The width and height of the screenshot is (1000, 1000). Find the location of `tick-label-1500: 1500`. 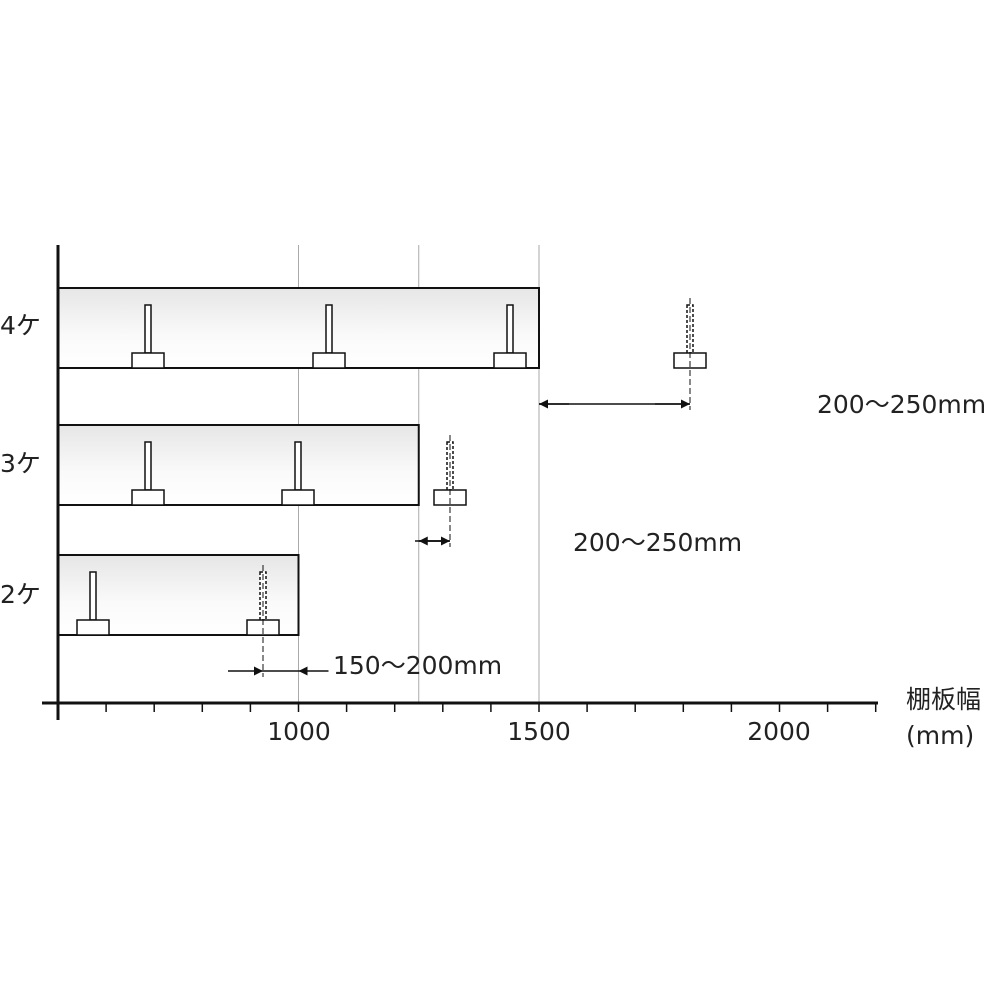

tick-label-1500: 1500 is located at coordinates (539, 731).